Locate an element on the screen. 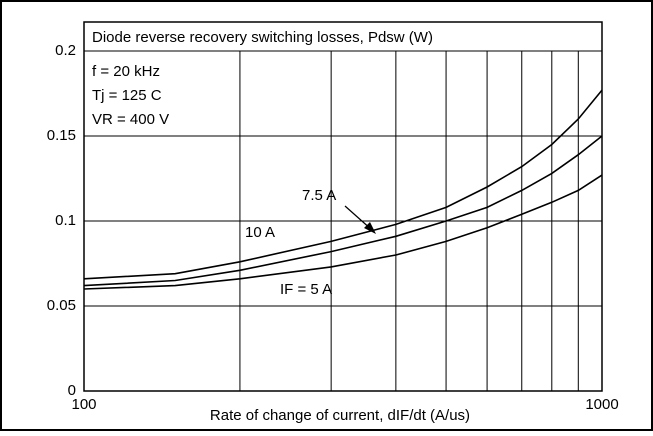 Image resolution: width=653 pixels, height=436 pixels. x-tick-label: 1000 is located at coordinates (601, 404).